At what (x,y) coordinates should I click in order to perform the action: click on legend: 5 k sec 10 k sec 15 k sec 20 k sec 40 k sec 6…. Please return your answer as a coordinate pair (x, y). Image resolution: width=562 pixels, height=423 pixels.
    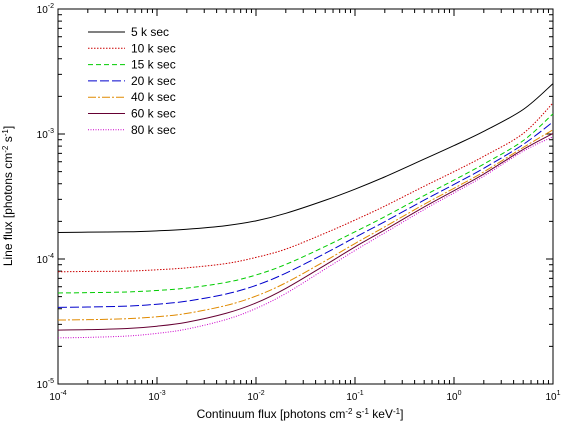
    Looking at the image, I should click on (132, 81).